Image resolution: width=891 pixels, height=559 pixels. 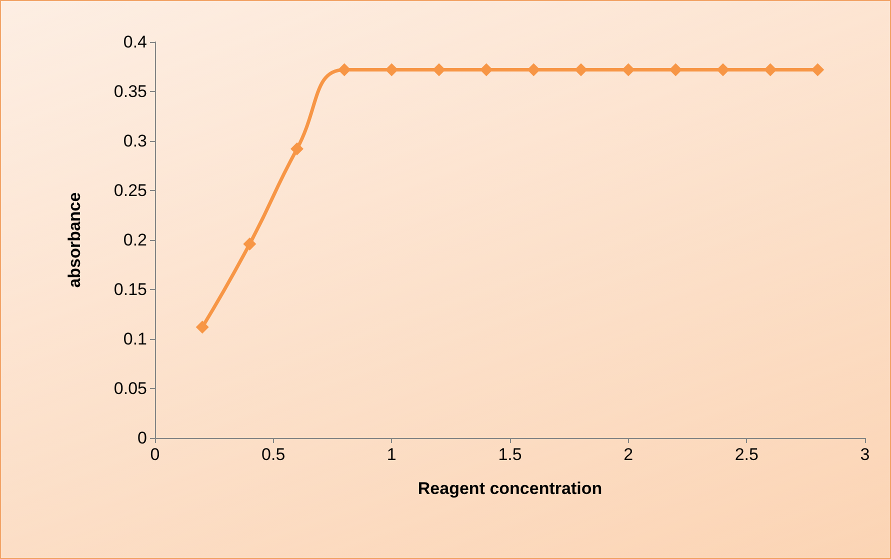 I want to click on x-axis-title: Reagent concentration, so click(x=510, y=488).